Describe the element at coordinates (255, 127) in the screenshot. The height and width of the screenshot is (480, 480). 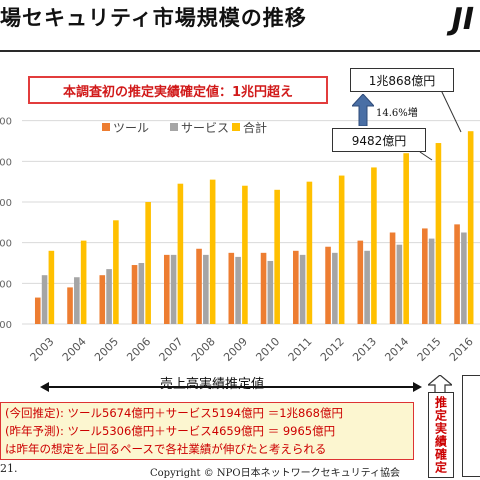
I see `legend-label: 合計` at that location.